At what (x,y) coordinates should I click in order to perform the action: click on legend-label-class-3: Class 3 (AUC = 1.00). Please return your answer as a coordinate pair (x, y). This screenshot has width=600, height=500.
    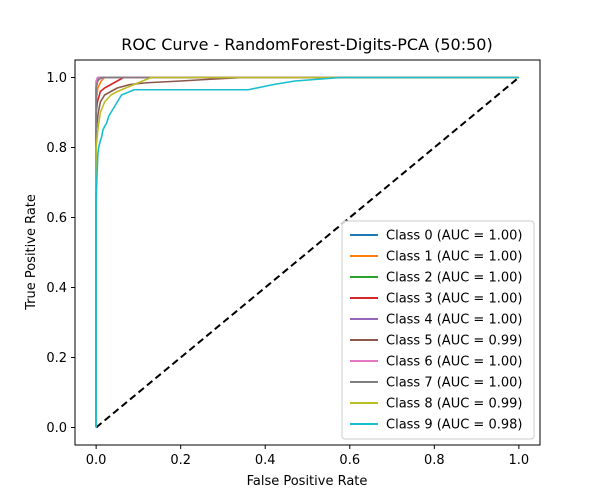
    Looking at the image, I should click on (454, 299).